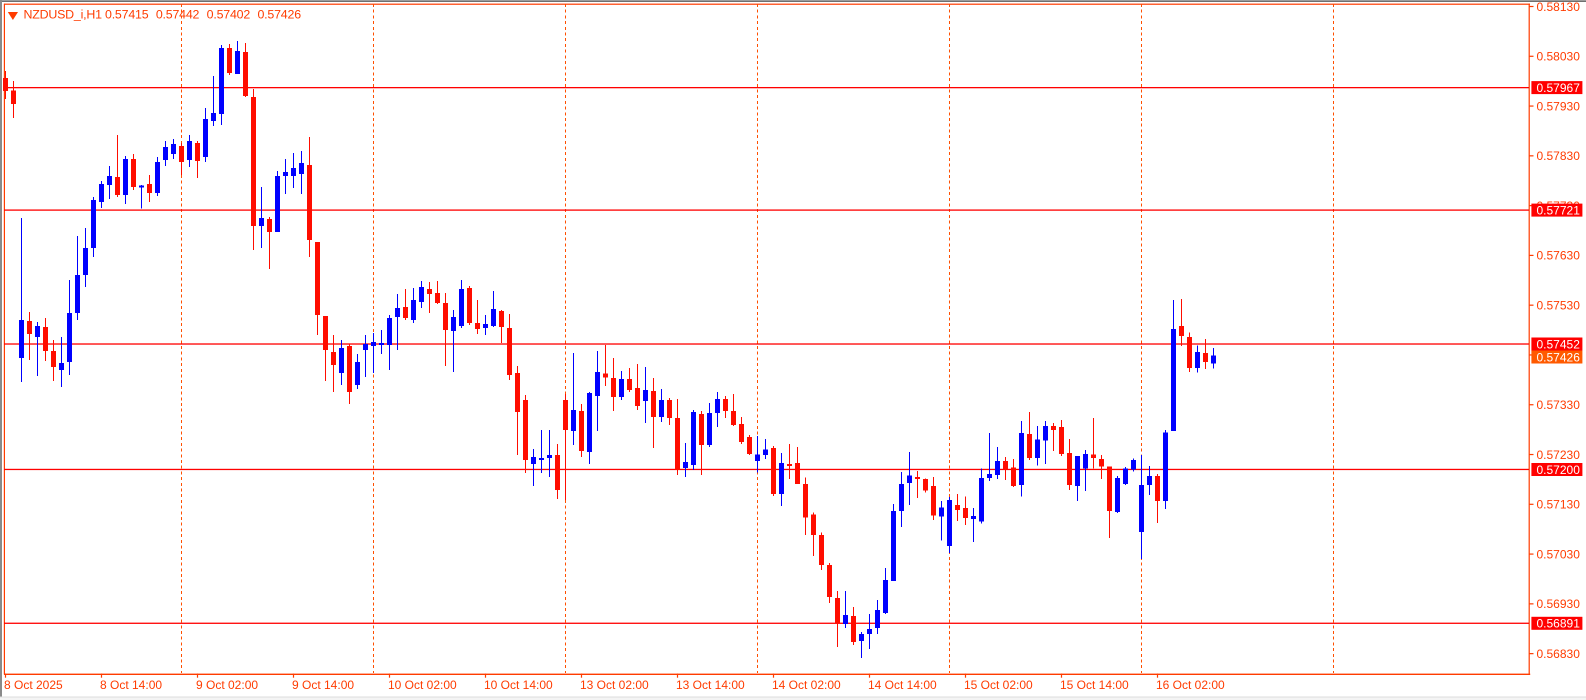 This screenshot has height=700, width=1586. Describe the element at coordinates (1559, 306) in the screenshot. I see `svg-text: 0.57530` at that location.